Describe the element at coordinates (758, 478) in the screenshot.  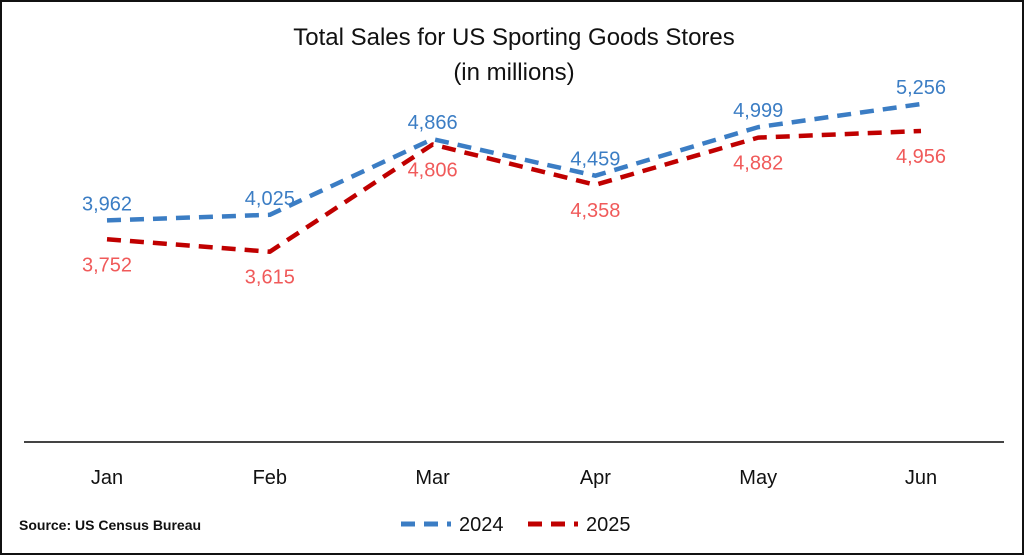
I see `x-tick-label-may: May` at that location.